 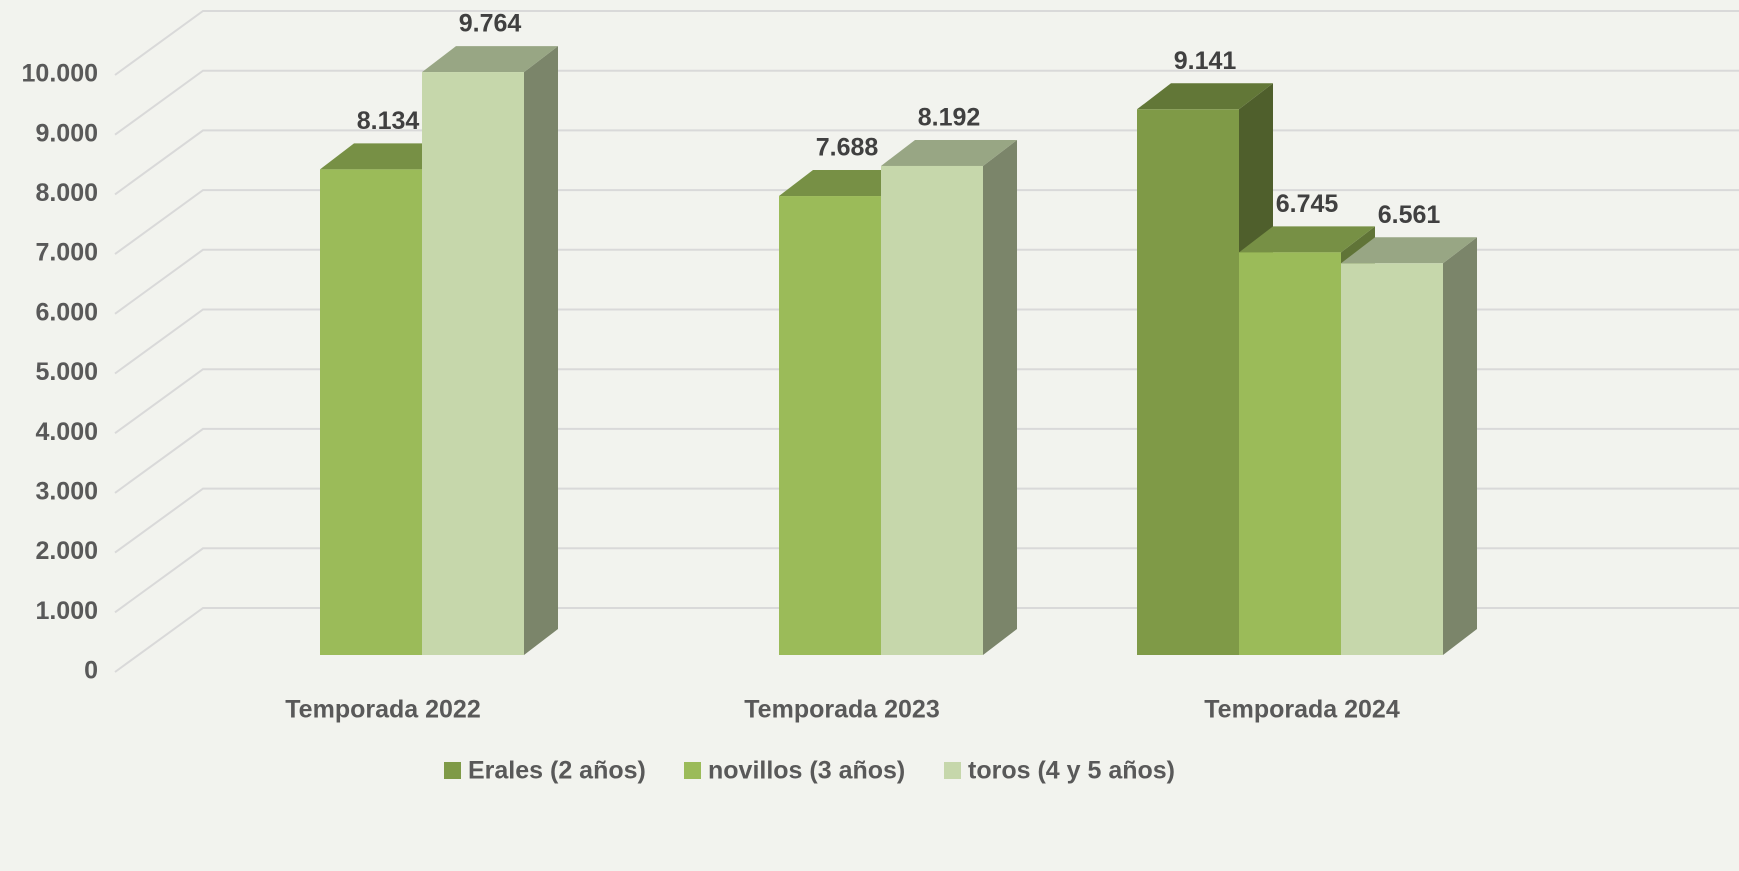 What do you see at coordinates (66, 551) in the screenshot?
I see `y-tick-label: 2.000` at bounding box center [66, 551].